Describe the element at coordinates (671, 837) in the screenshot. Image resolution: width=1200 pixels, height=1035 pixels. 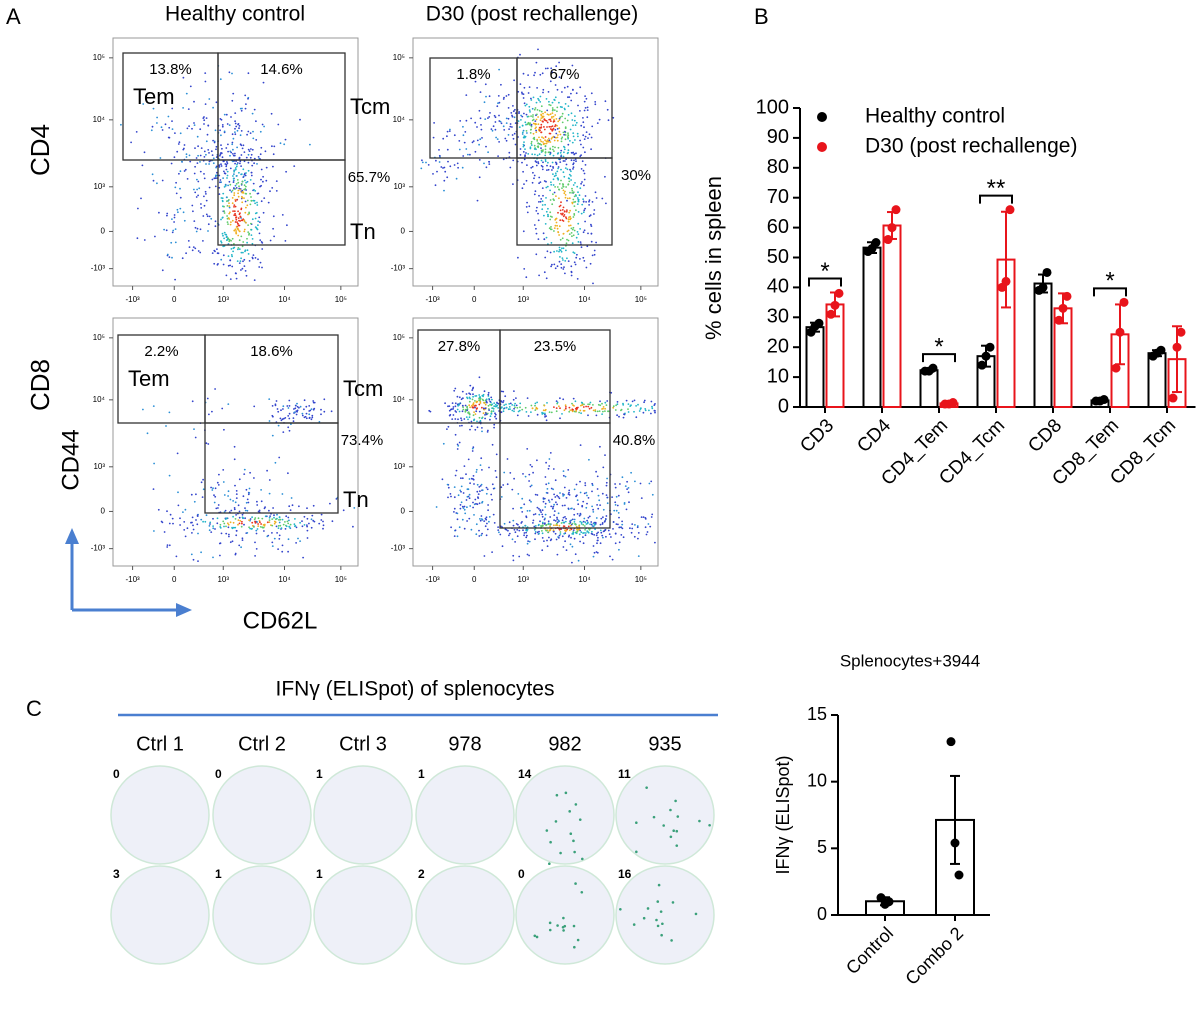
I see `spot` at that location.